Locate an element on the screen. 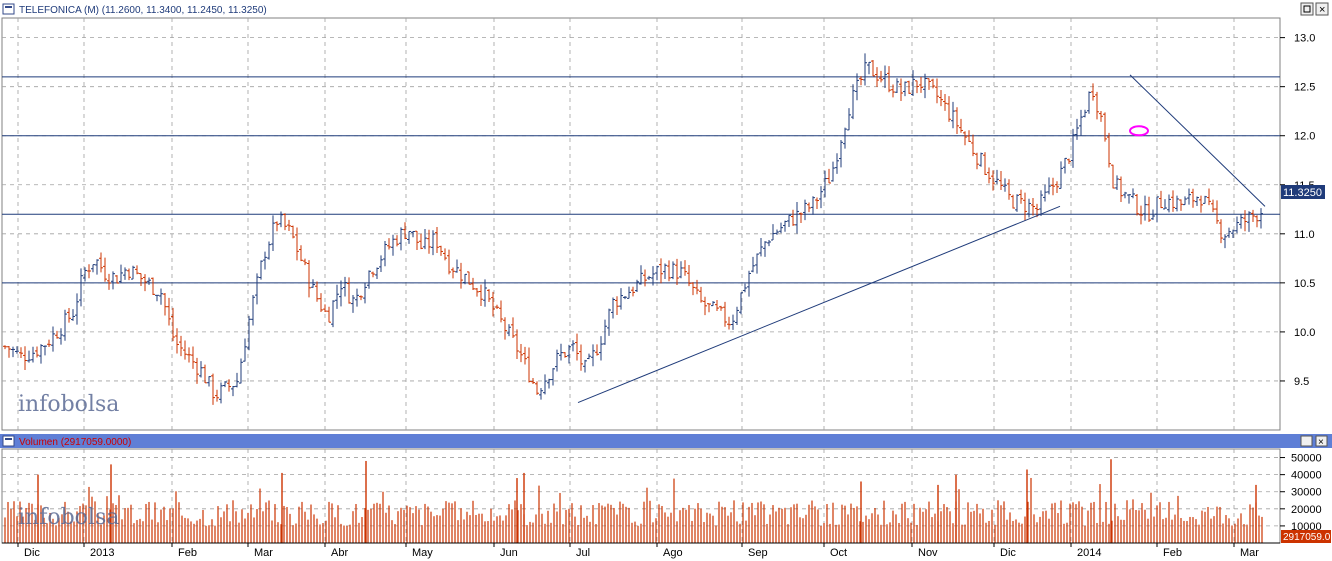 This screenshot has width=1332, height=561. volume-watermark-logo: infobolsa is located at coordinates (68, 517).